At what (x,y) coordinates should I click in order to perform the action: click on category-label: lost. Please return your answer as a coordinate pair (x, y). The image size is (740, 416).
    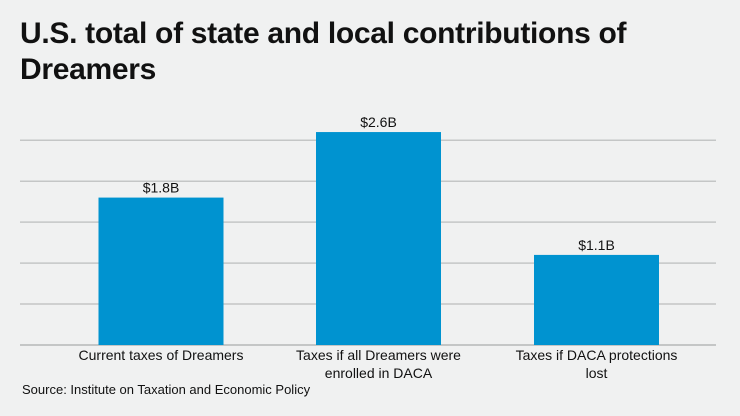
    Looking at the image, I should click on (597, 373).